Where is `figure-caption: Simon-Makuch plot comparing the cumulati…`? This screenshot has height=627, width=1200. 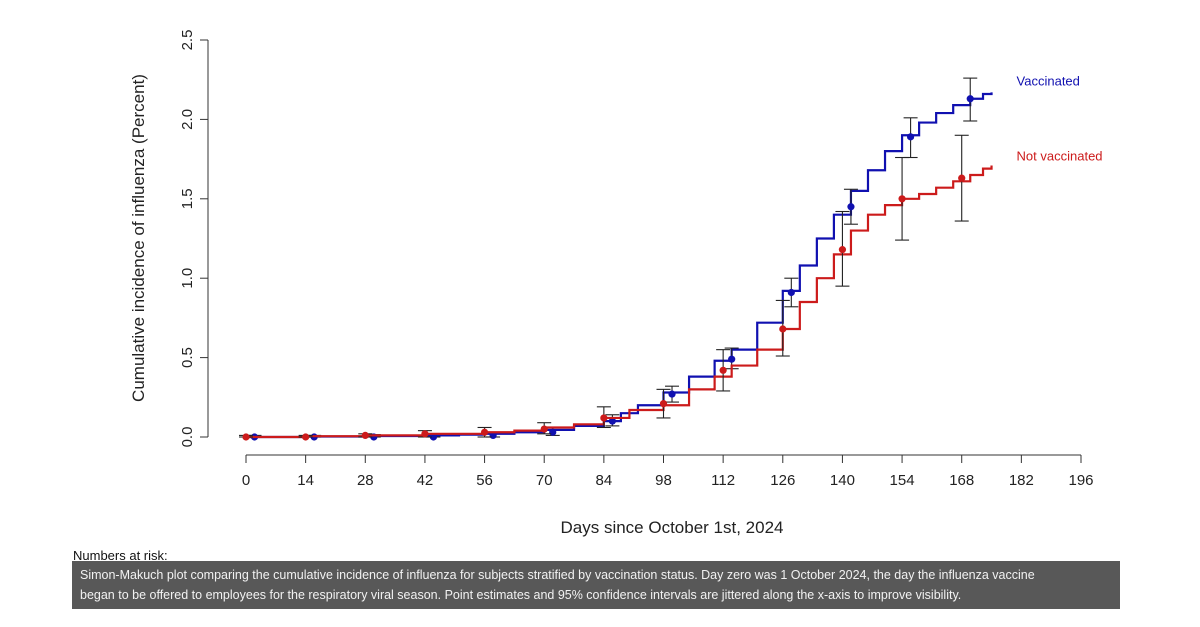 figure-caption: Simon-Makuch plot comparing the cumulati… is located at coordinates (596, 585).